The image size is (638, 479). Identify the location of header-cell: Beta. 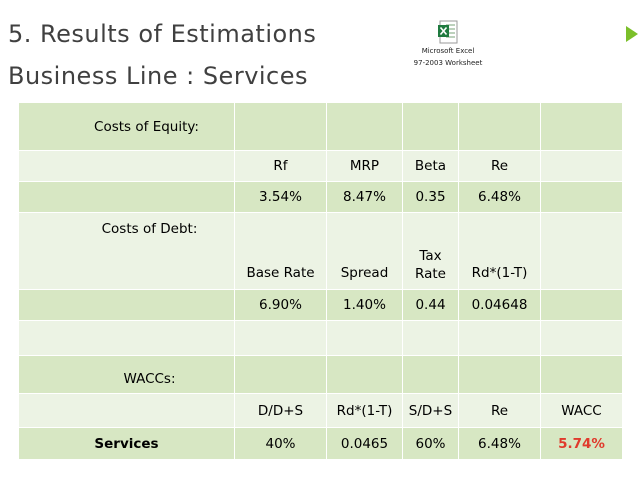
(430, 166).